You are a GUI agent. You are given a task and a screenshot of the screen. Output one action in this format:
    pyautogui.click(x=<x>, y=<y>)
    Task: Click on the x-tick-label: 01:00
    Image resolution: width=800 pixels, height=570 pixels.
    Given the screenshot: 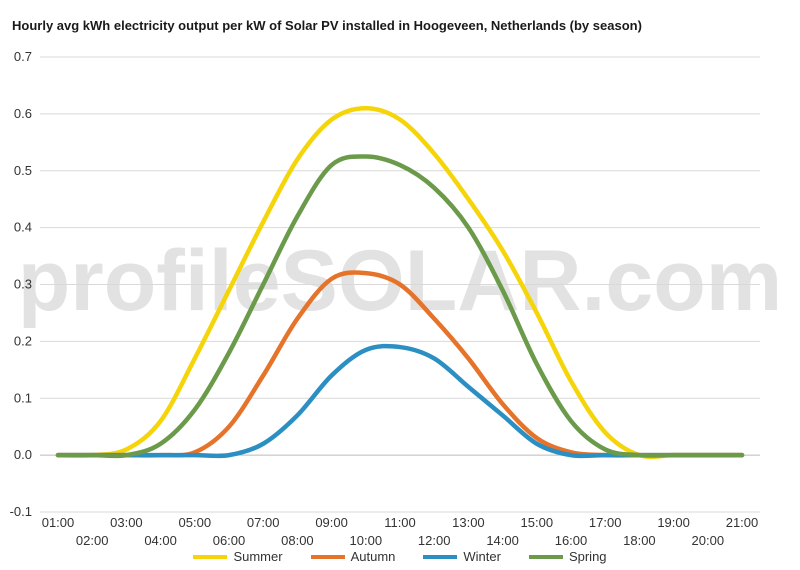 What is the action you would take?
    pyautogui.click(x=58, y=522)
    